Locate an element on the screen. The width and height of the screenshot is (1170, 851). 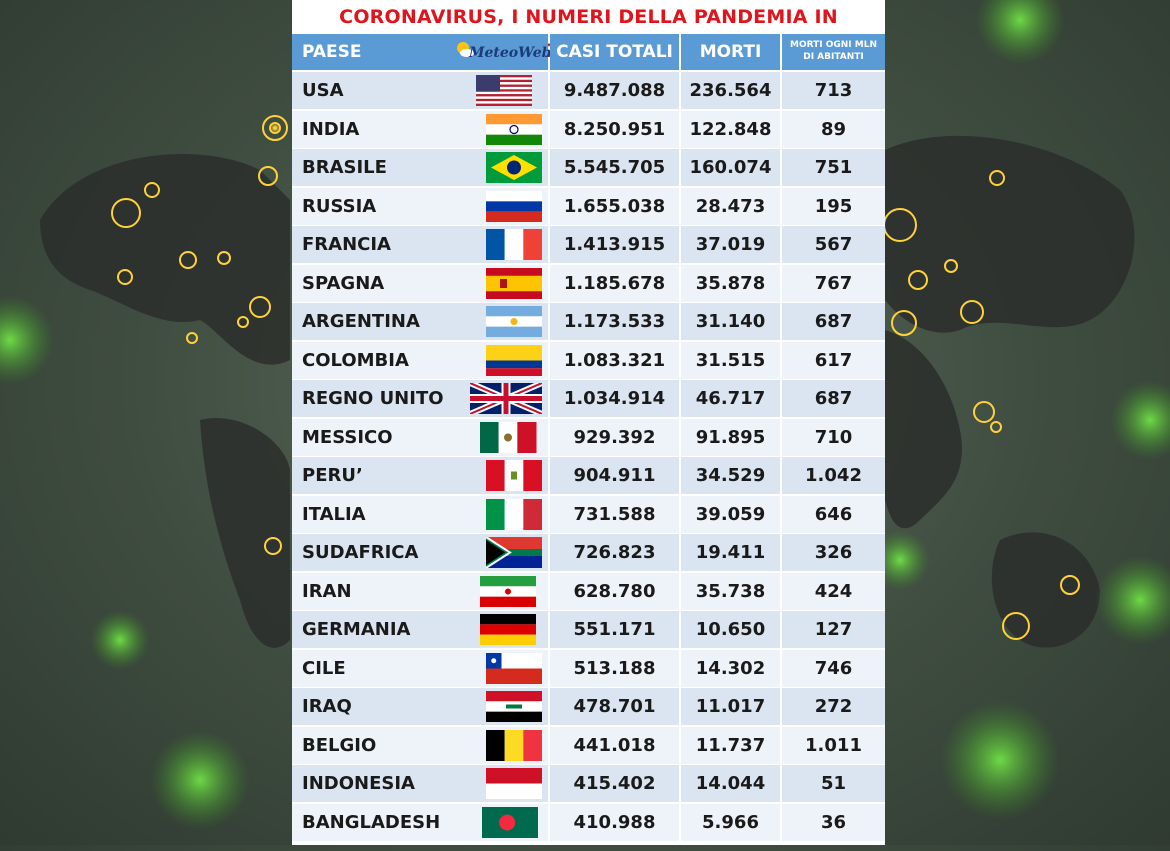
casi-totali-cell: 9.487.088 is located at coordinates (614, 90).